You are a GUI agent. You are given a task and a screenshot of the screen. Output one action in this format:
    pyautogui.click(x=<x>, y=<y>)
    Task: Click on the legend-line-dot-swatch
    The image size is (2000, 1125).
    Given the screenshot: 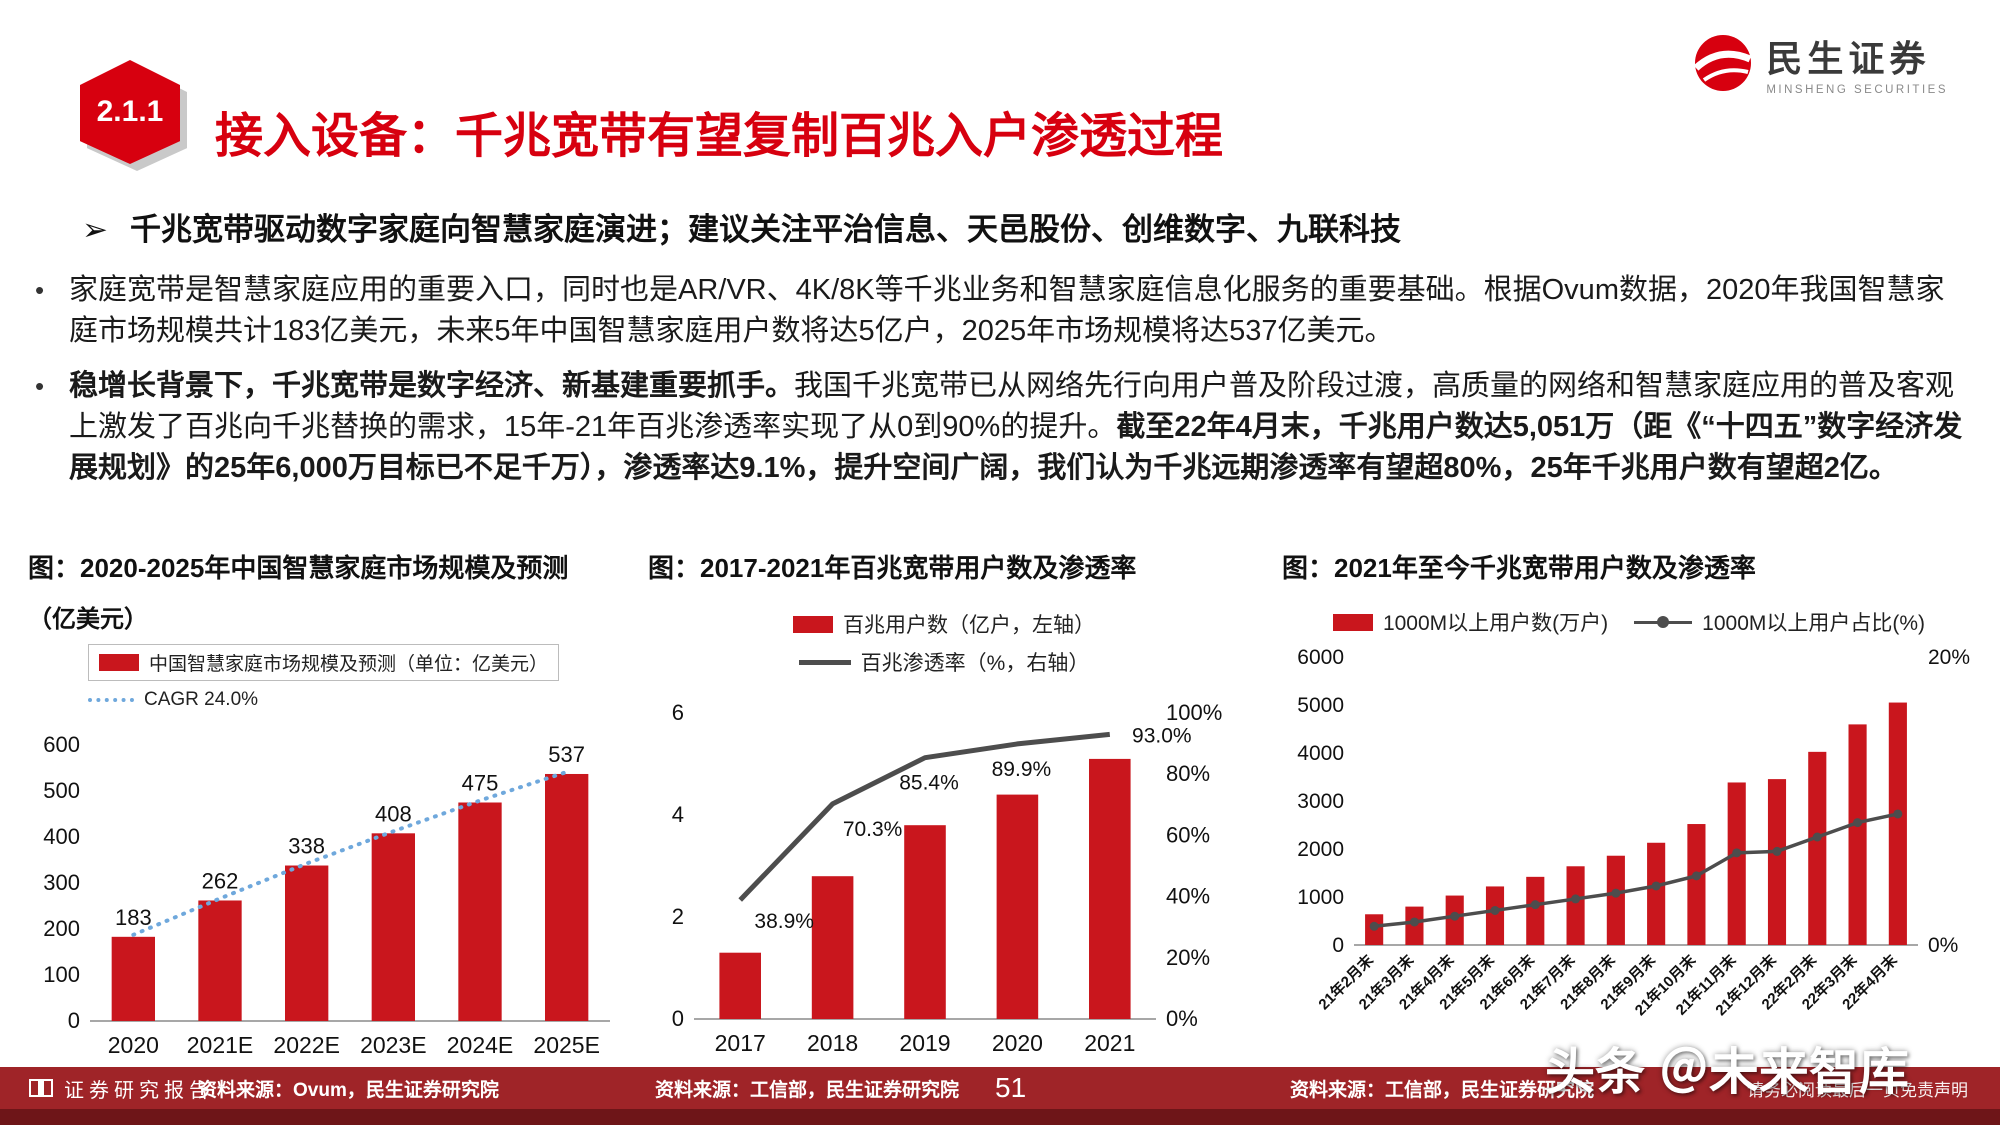 What is the action you would take?
    pyautogui.click(x=1663, y=622)
    